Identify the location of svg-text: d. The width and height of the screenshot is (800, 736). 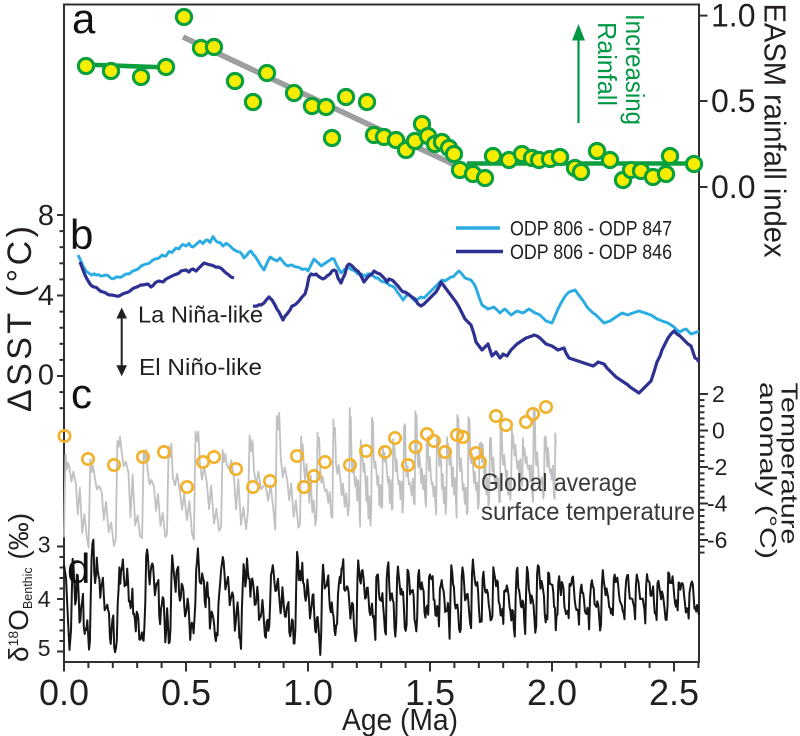
(78, 568).